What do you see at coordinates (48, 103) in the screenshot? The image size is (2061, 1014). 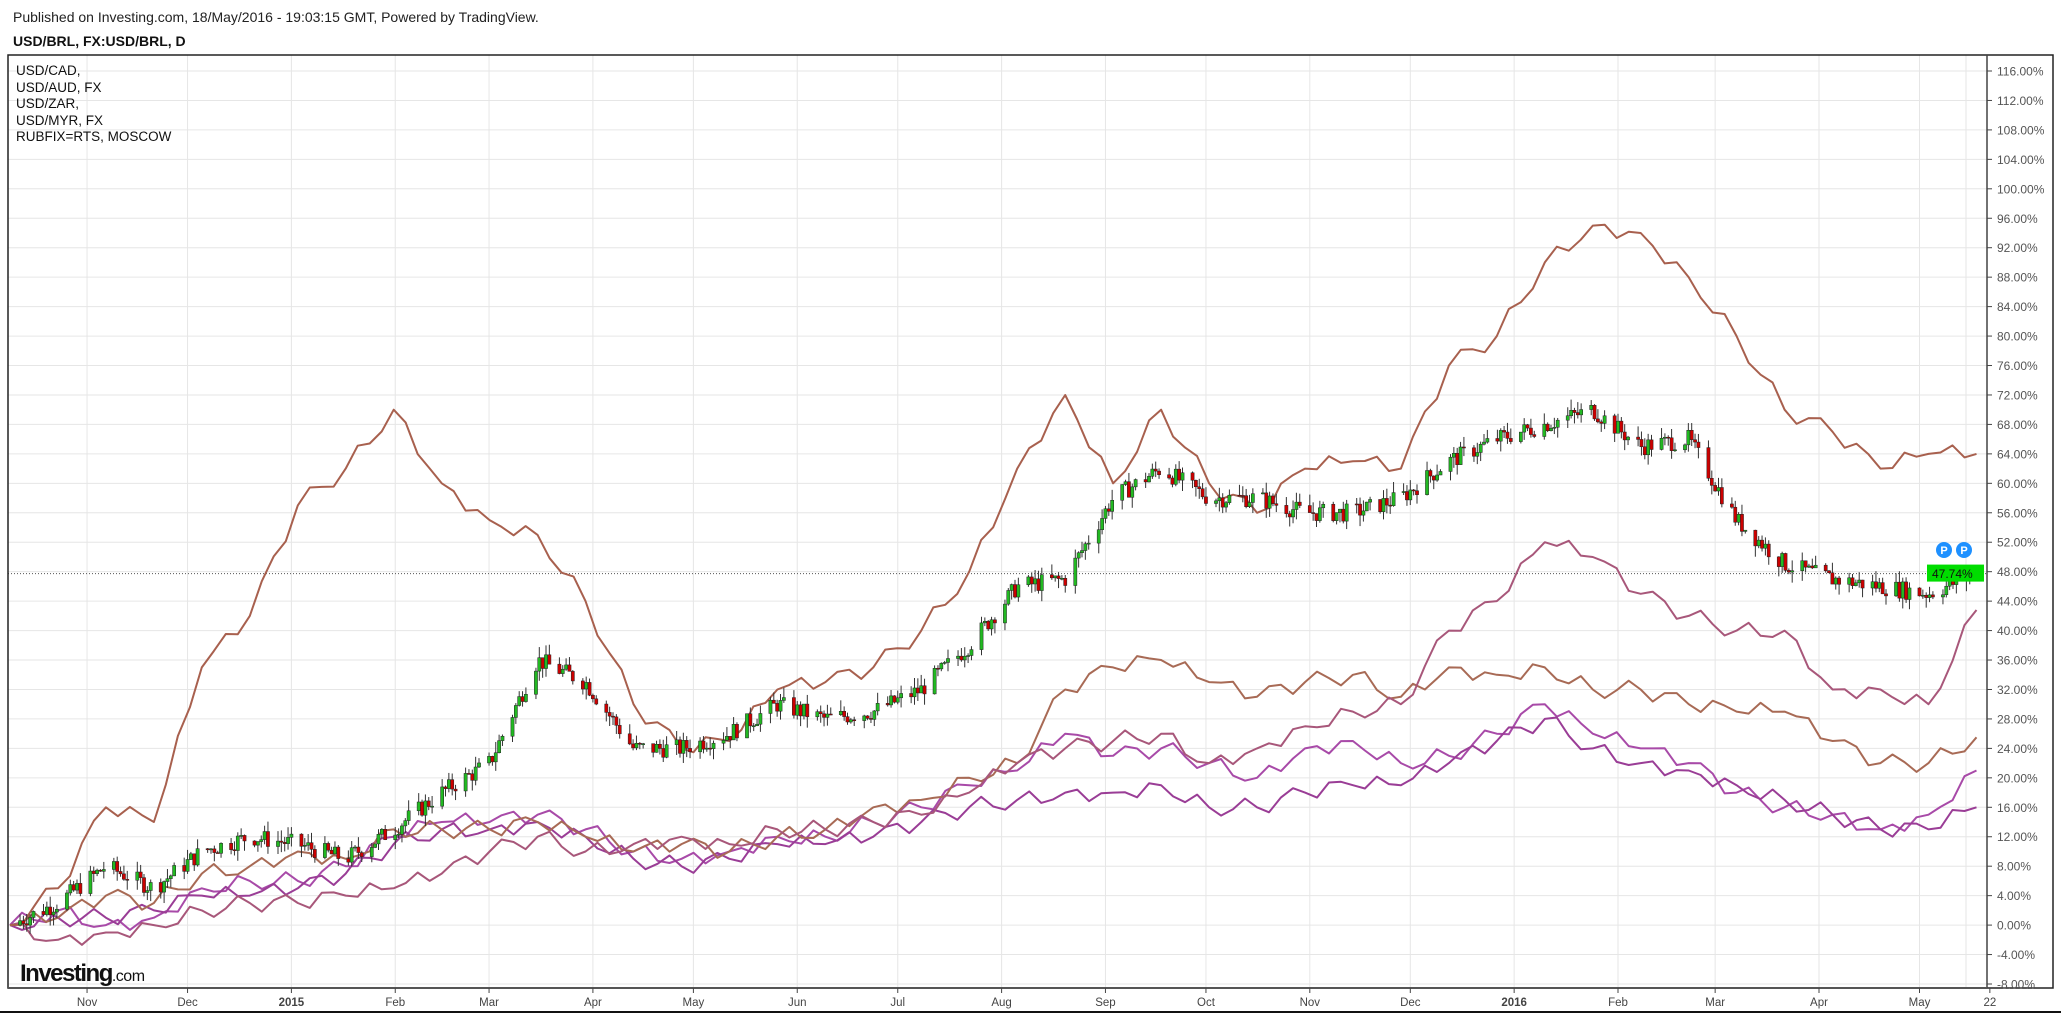 I see `legend-item: USD/ZAR,` at bounding box center [48, 103].